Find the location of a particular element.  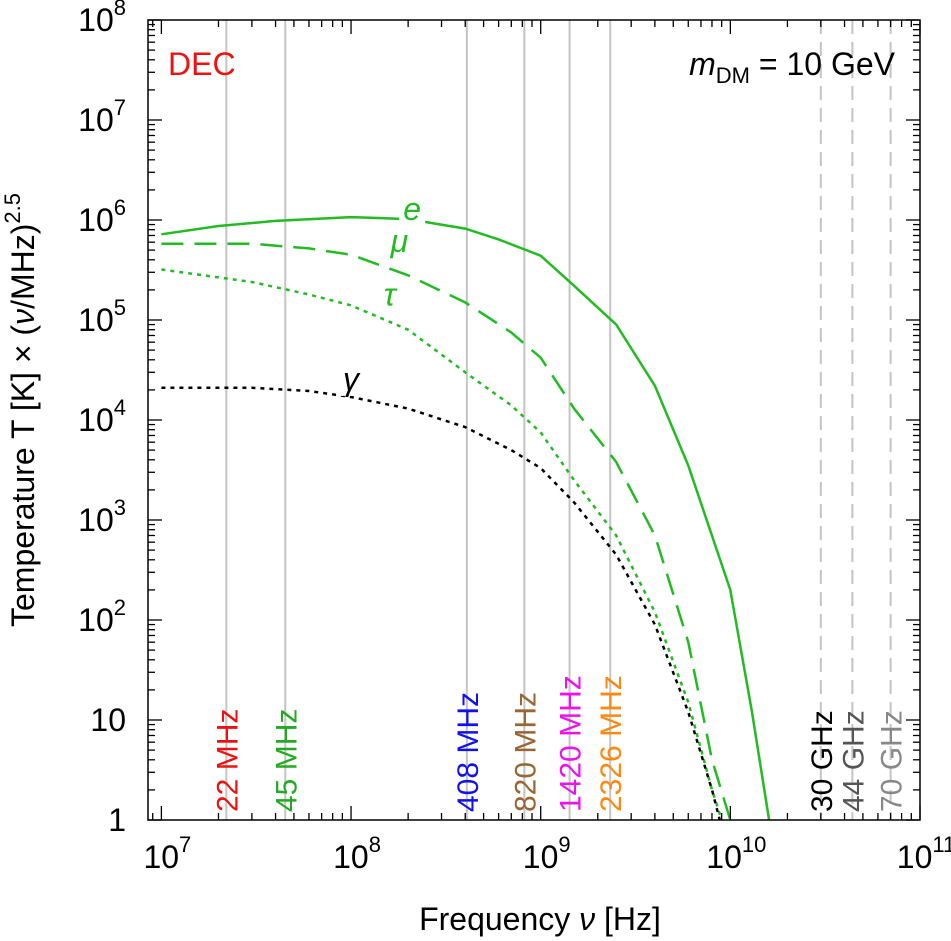

mass-label: mDM = 10 GeV is located at coordinates (792, 67).